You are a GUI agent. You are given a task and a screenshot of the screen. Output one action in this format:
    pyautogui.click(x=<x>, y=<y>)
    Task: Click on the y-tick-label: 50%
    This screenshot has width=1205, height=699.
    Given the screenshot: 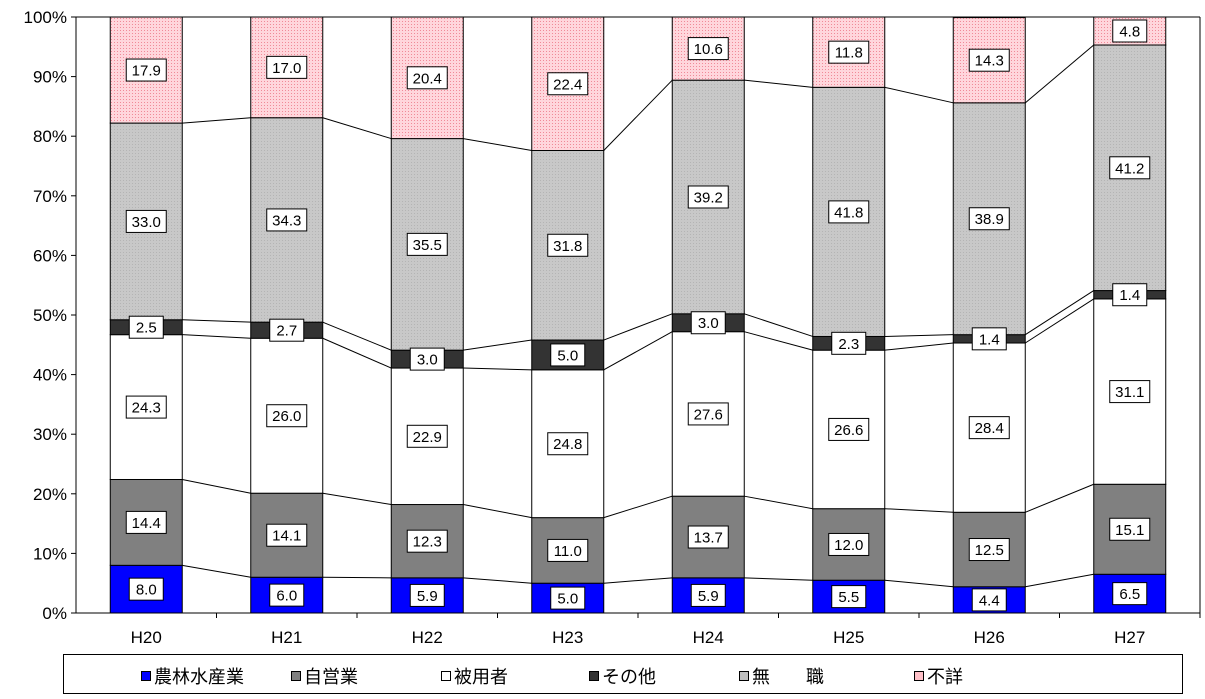 What is the action you would take?
    pyautogui.click(x=50, y=315)
    